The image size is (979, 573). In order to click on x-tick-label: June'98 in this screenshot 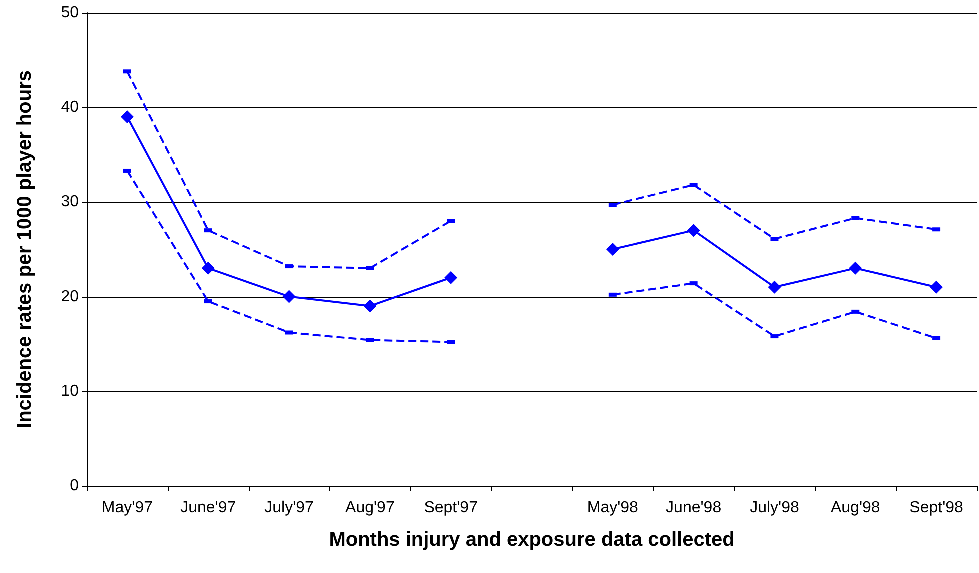, I will do `click(694, 508)`.